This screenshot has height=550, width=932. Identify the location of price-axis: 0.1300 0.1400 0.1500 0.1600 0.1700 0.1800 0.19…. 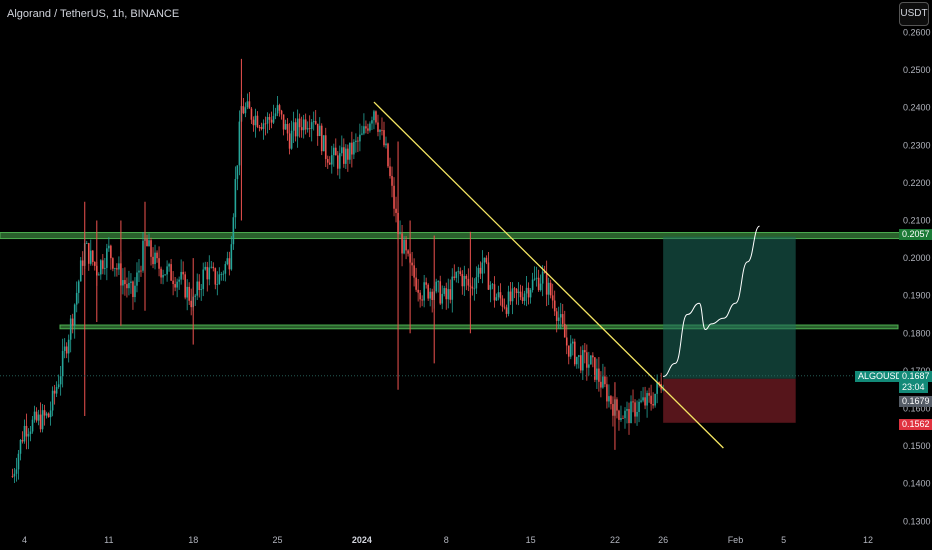
(917, 277).